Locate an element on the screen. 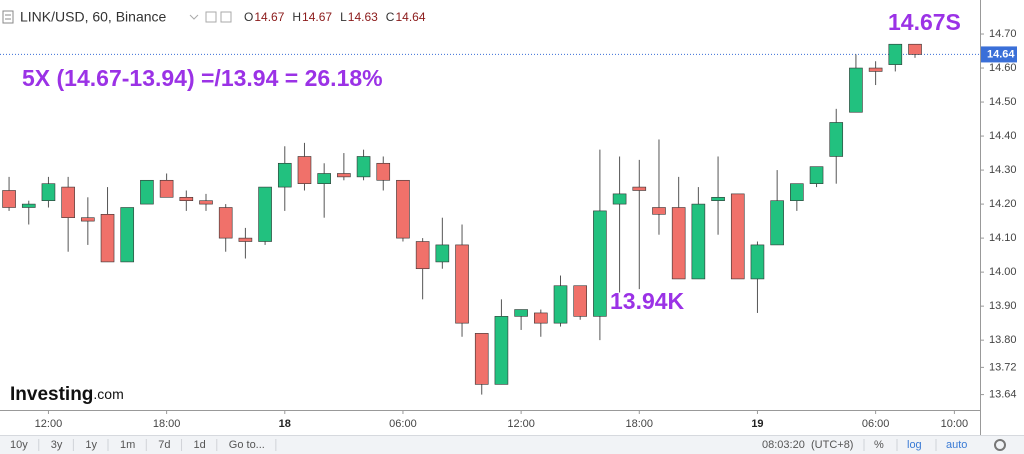 The height and width of the screenshot is (454, 1024). range-button: 10y is located at coordinates (19, 445).